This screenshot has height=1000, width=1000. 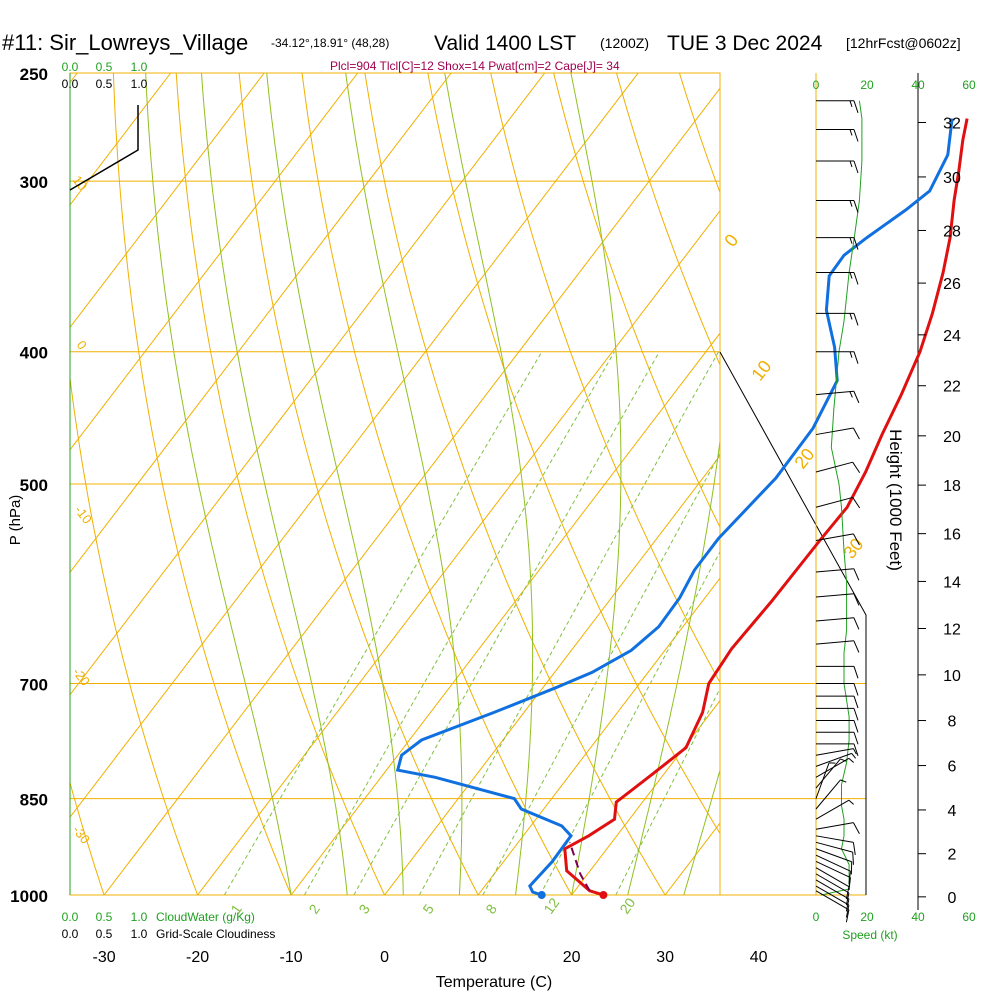 I want to click on height-tick-label: 0, so click(x=952, y=898).